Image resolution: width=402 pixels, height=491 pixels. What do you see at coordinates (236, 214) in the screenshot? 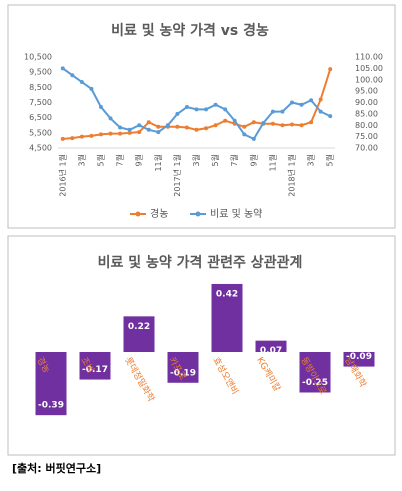
I see `legend-label: 비료 및 농약` at bounding box center [236, 214].